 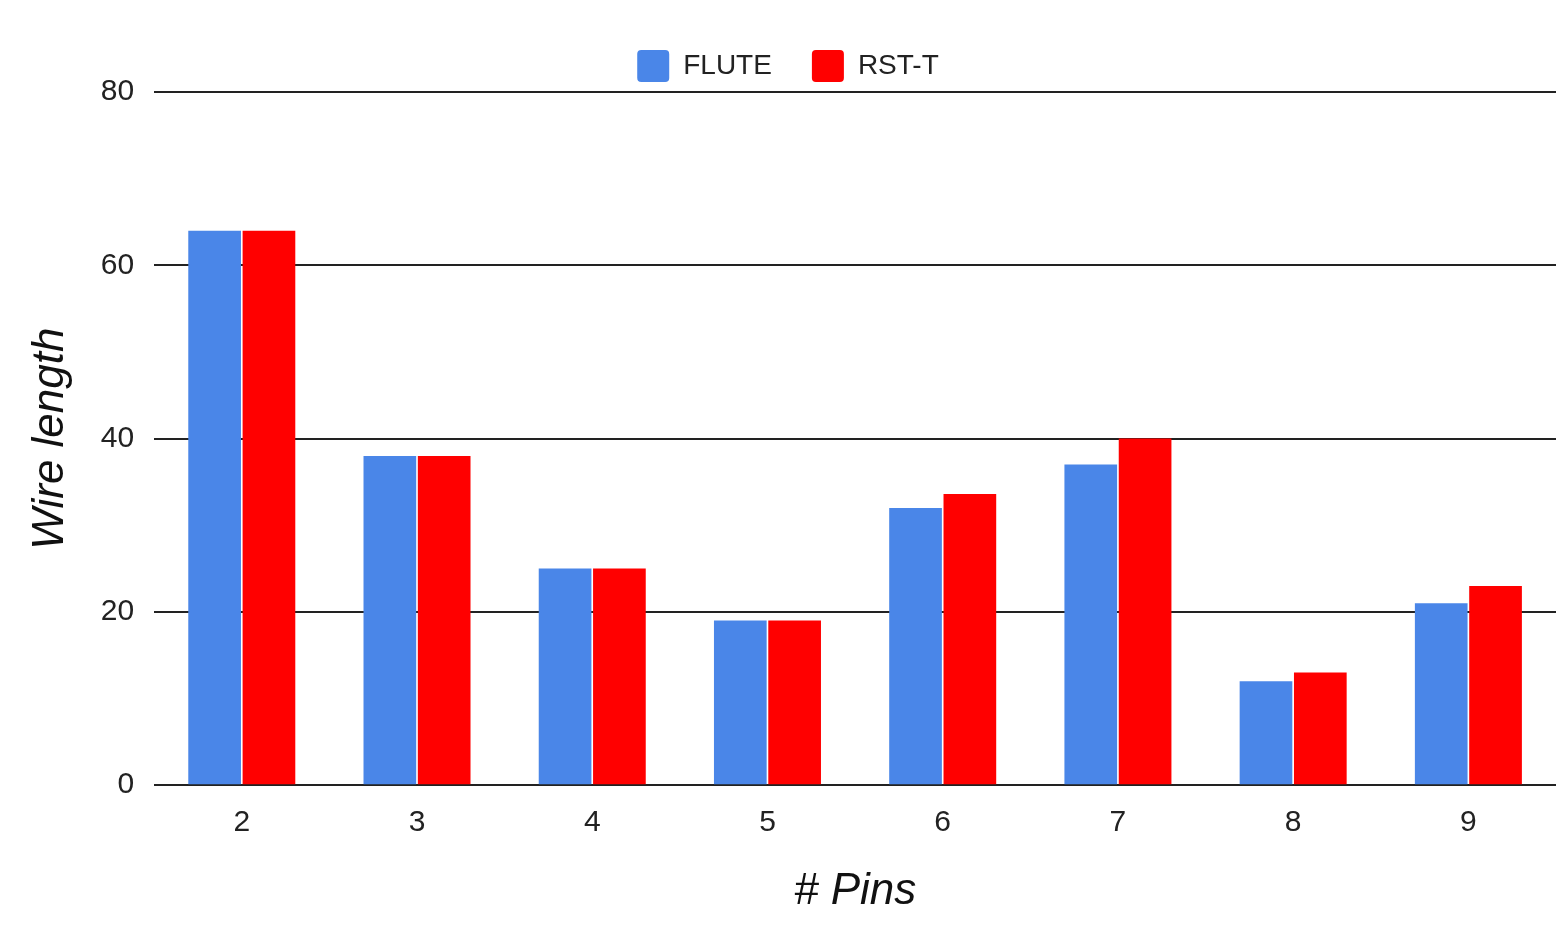 What do you see at coordinates (727, 64) in the screenshot?
I see `legend-label: FLUTE` at bounding box center [727, 64].